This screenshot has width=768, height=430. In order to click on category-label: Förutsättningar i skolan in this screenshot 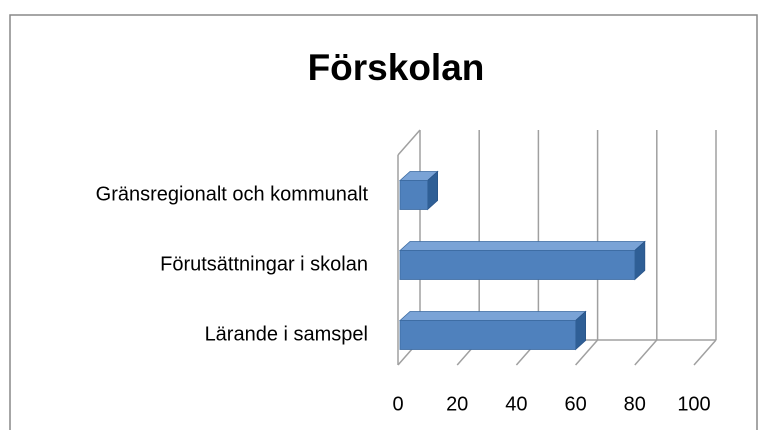, I will do `click(264, 264)`.